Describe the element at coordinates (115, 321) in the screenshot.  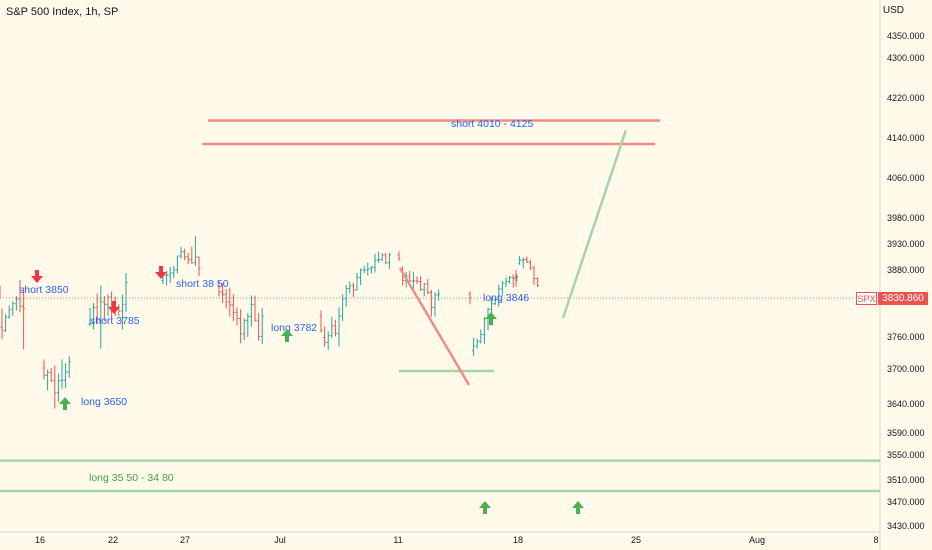
I see `annotation-short-3785: short 3785` at that location.